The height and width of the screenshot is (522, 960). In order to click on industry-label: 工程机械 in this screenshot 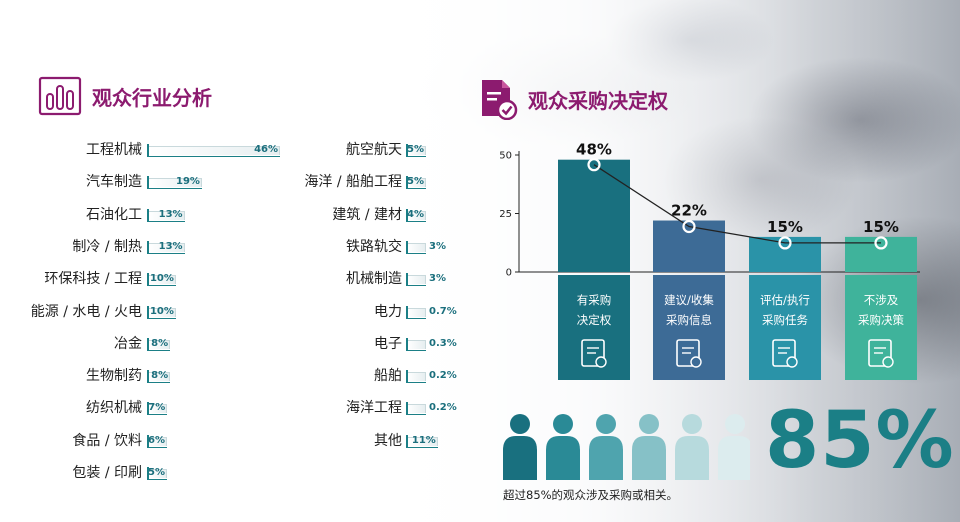, I will do `click(114, 150)`.